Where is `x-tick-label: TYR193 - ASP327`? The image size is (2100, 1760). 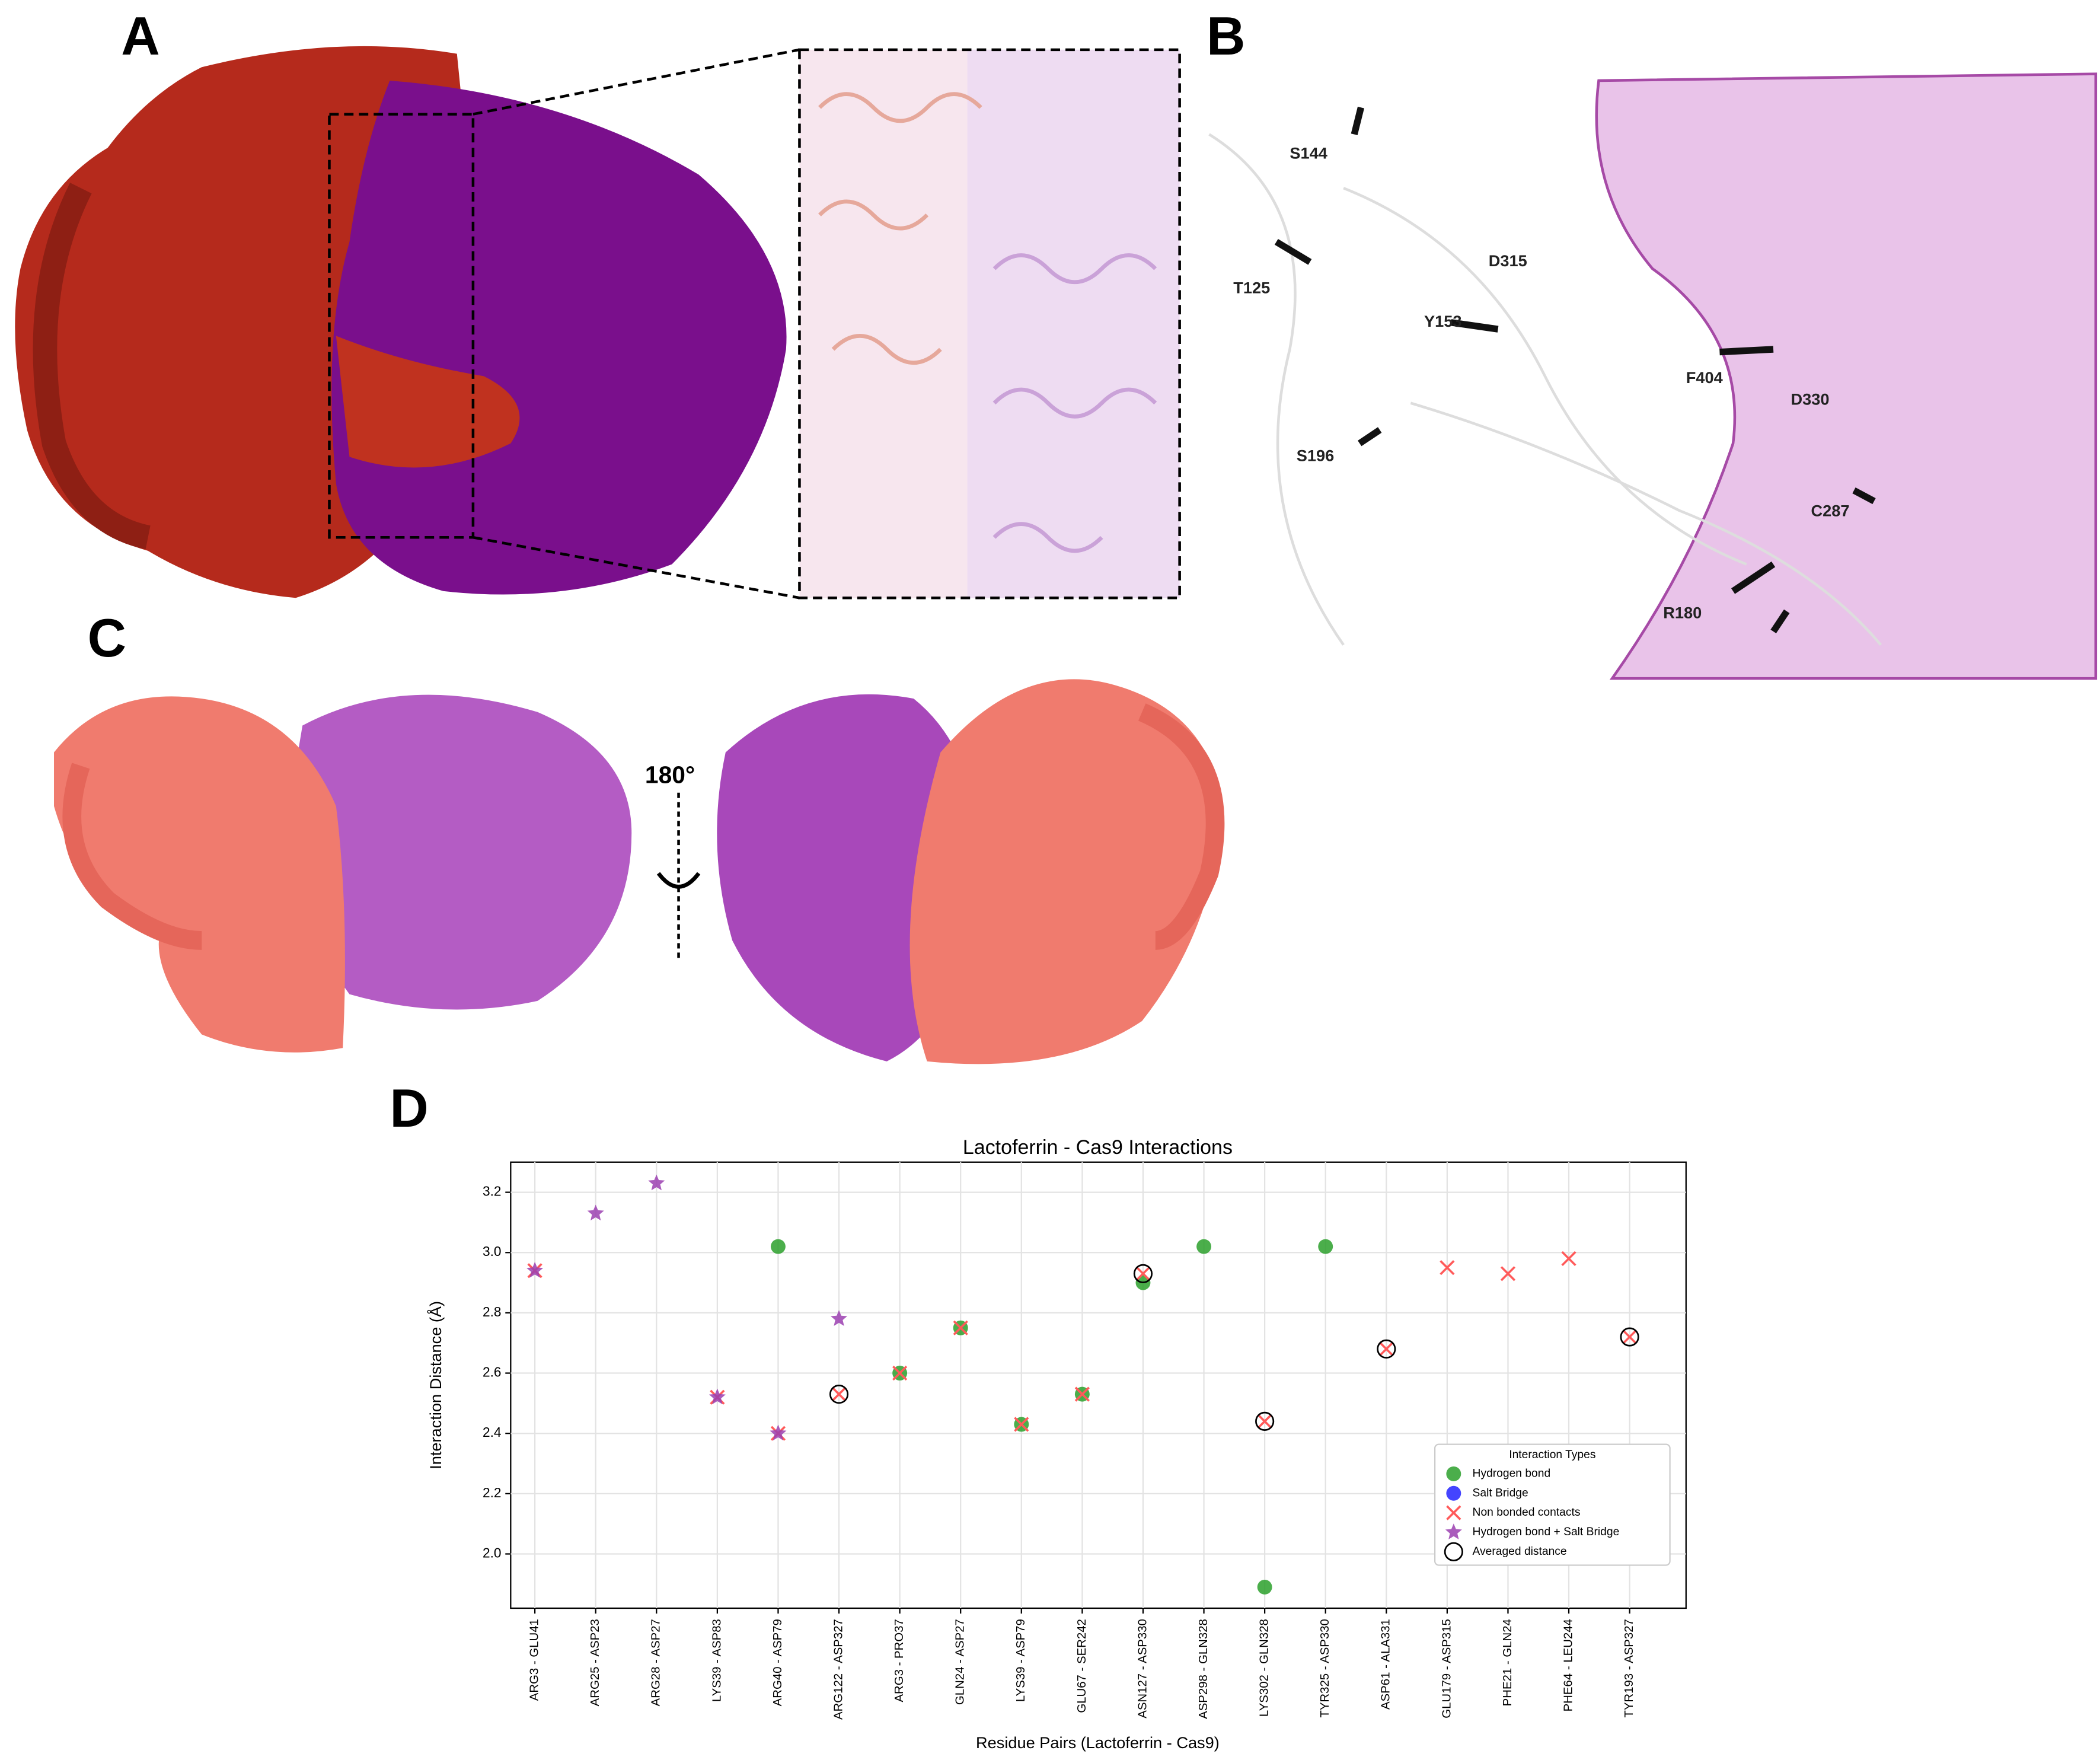 x-tick-label: TYR193 - ASP327 is located at coordinates (1630, 1668).